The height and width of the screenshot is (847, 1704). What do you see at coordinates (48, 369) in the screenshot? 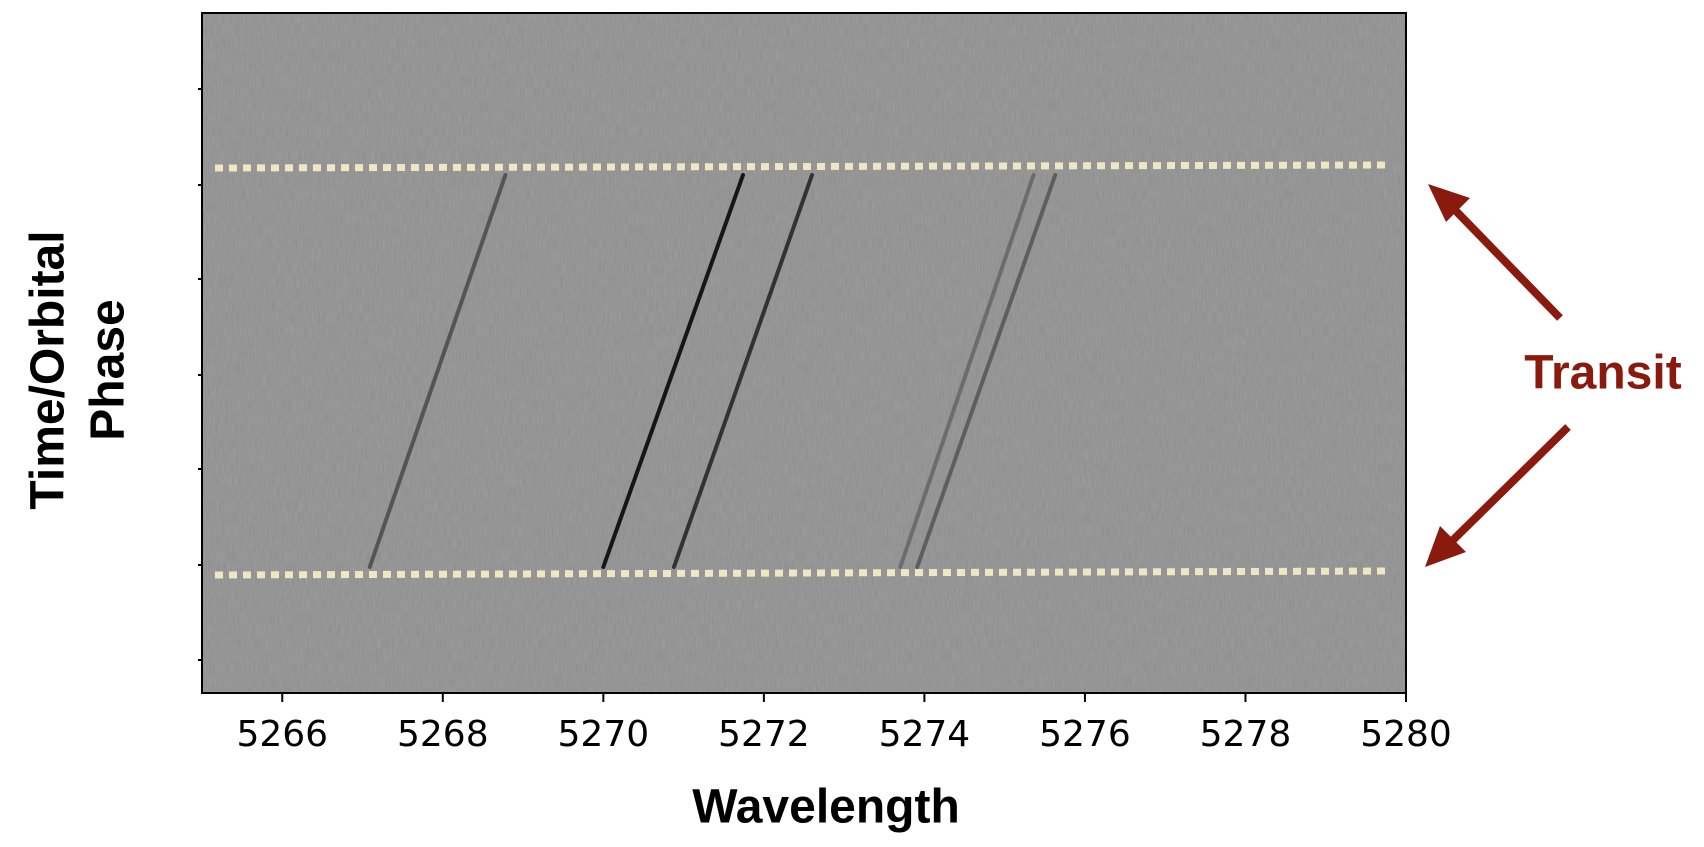
I see `y-axis-label: Time/Orbital` at bounding box center [48, 369].